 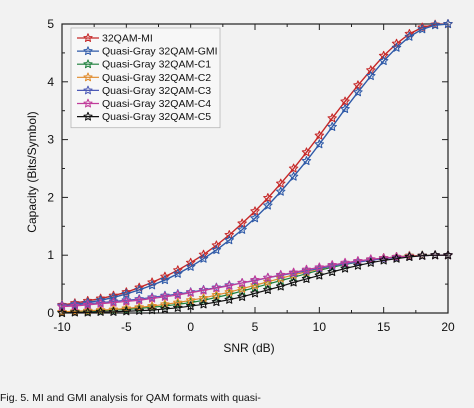 I want to click on y-axis-label: Capacity (Bits/Symbol), so click(x=32, y=171).